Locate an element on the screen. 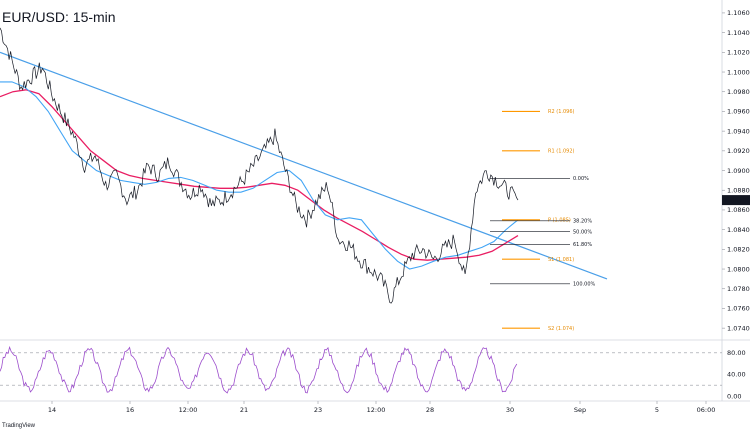 The image size is (750, 430). price-tick-label: 1.07800 is located at coordinates (738, 289).